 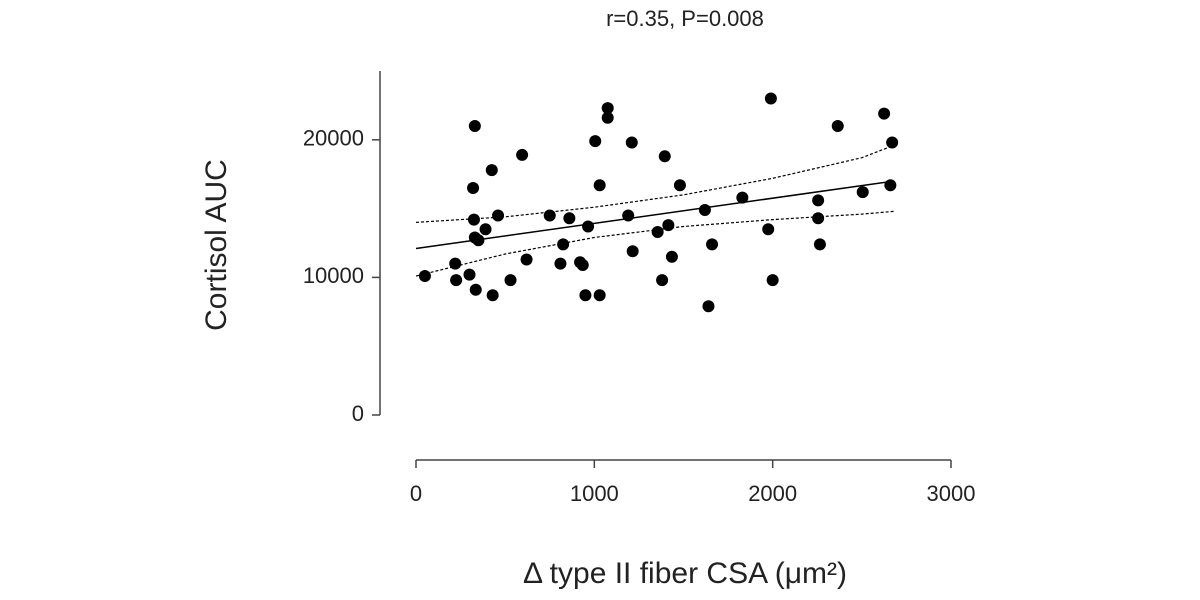 What do you see at coordinates (685, 18) in the screenshot?
I see `chart-title: r=0.35, P=0.008` at bounding box center [685, 18].